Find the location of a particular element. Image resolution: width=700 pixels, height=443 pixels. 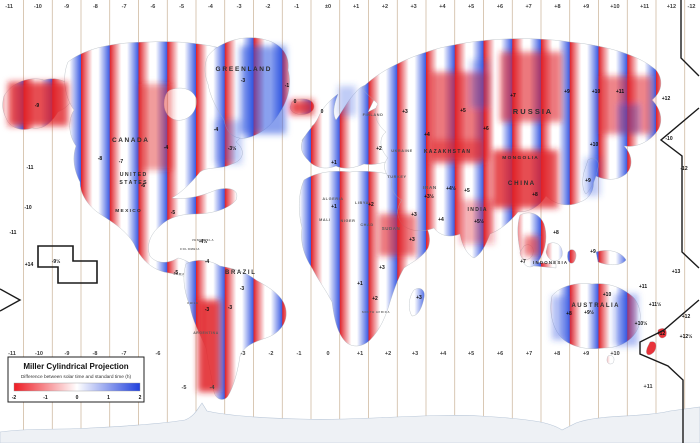

country-label: SUDAN is located at coordinates (391, 228).